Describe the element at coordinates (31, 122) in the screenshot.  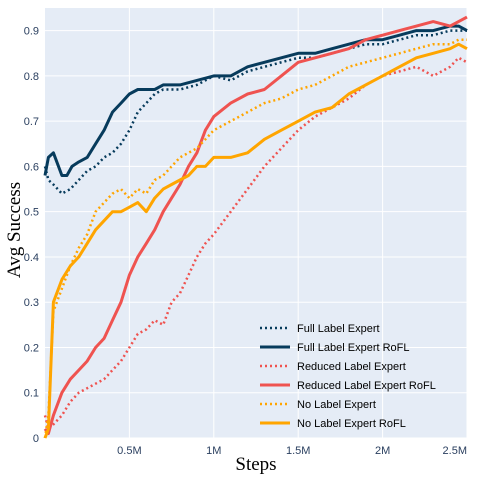
I see `y-tick-label: 0.7` at that location.